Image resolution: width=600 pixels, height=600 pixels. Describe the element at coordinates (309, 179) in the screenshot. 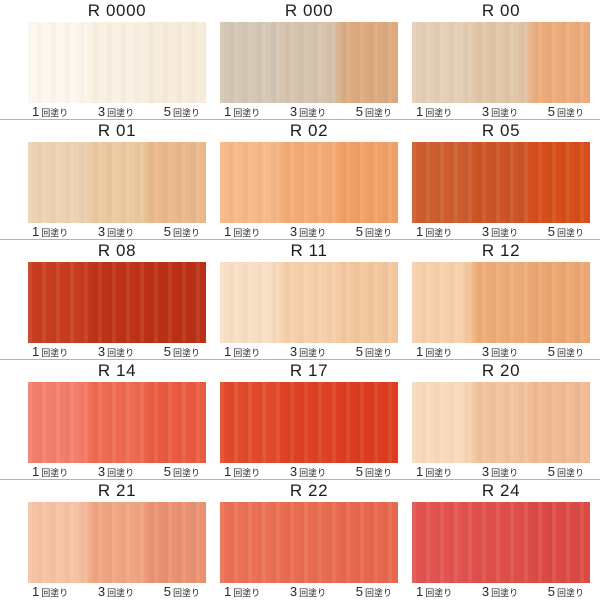

I see `swatch-card: R 02 1 回塗り 3 回塗り 5 回塗り` at that location.